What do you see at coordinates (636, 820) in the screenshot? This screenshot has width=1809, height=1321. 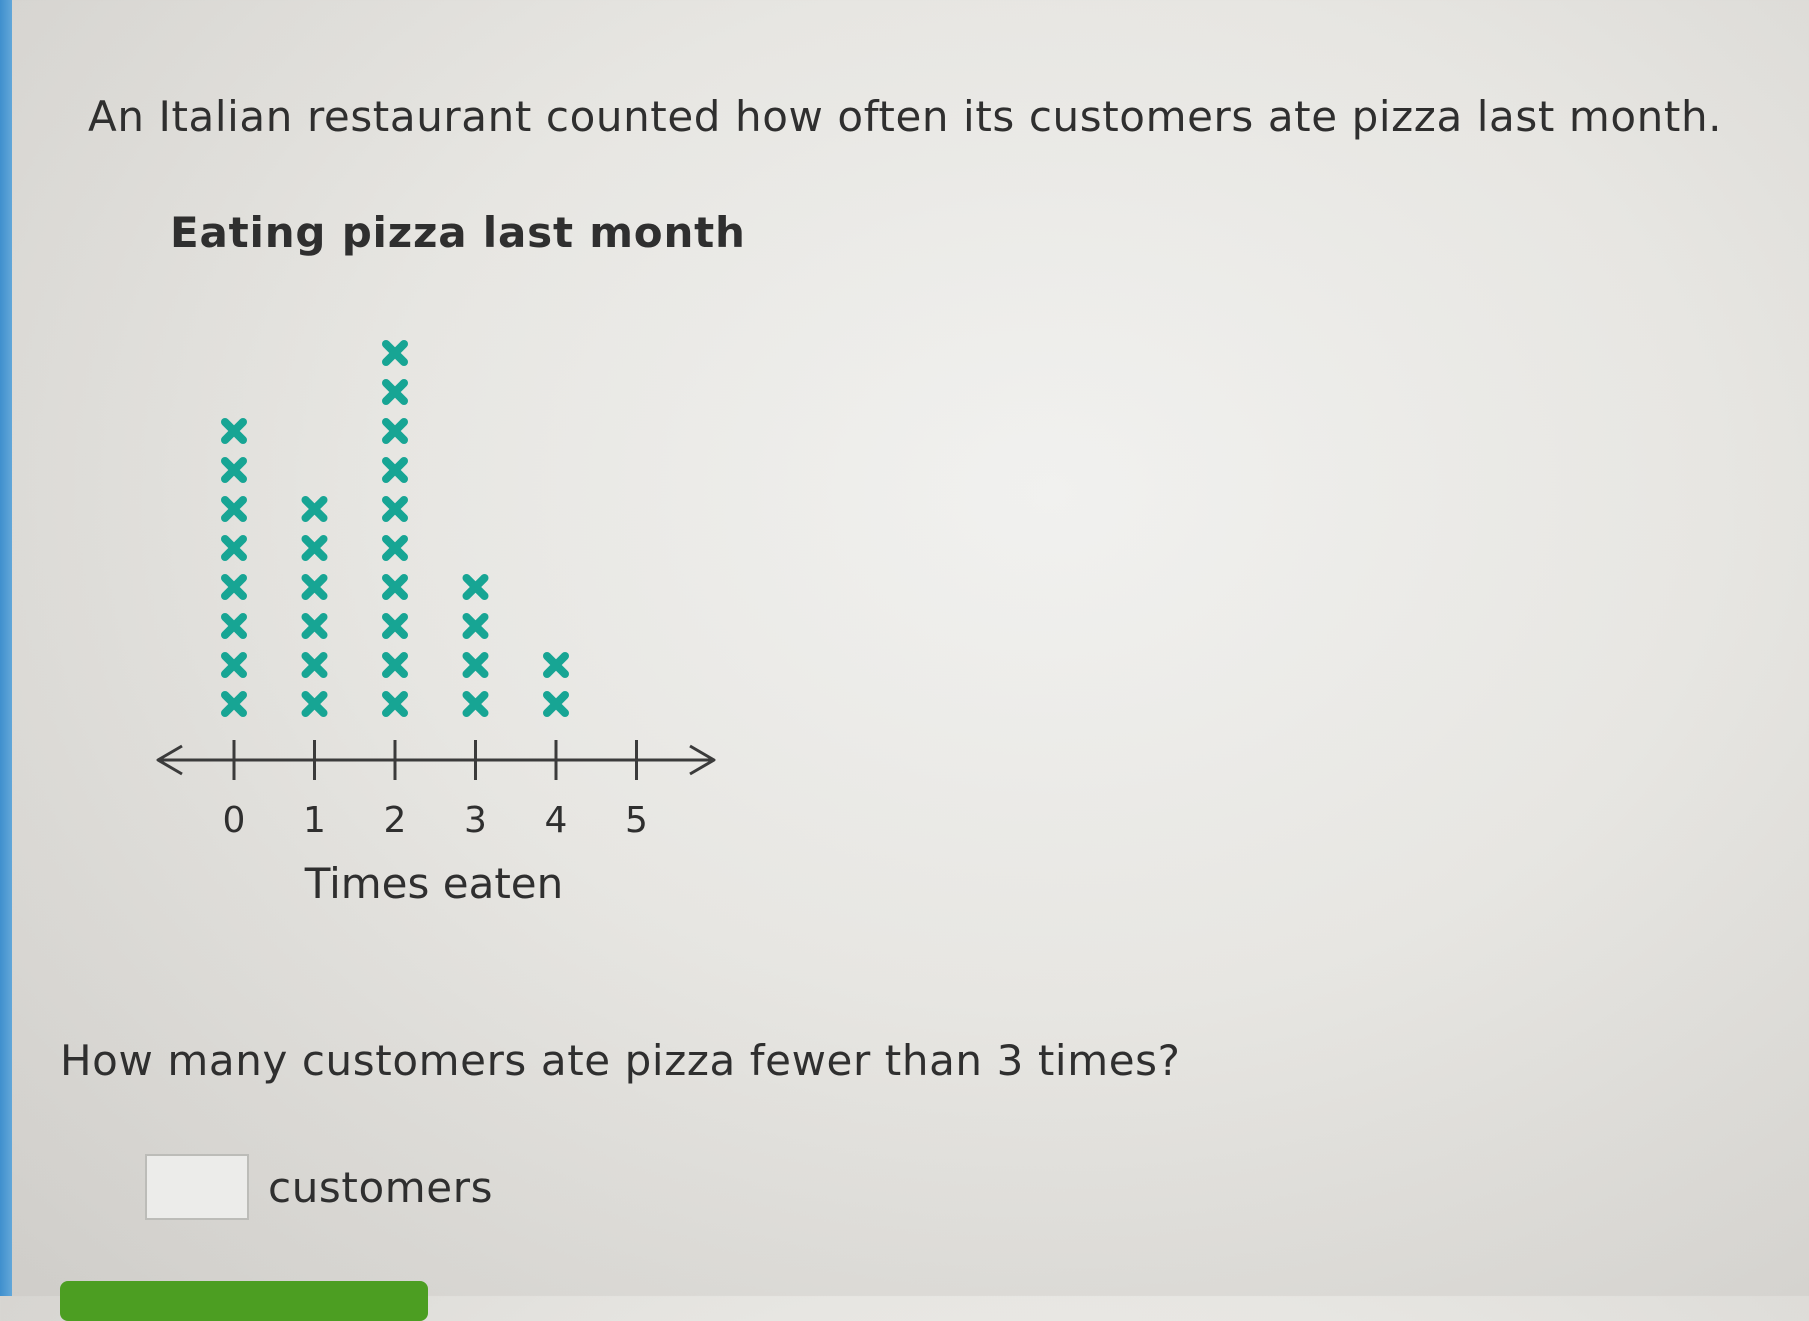 I see `tick-label-5: 5` at bounding box center [636, 820].